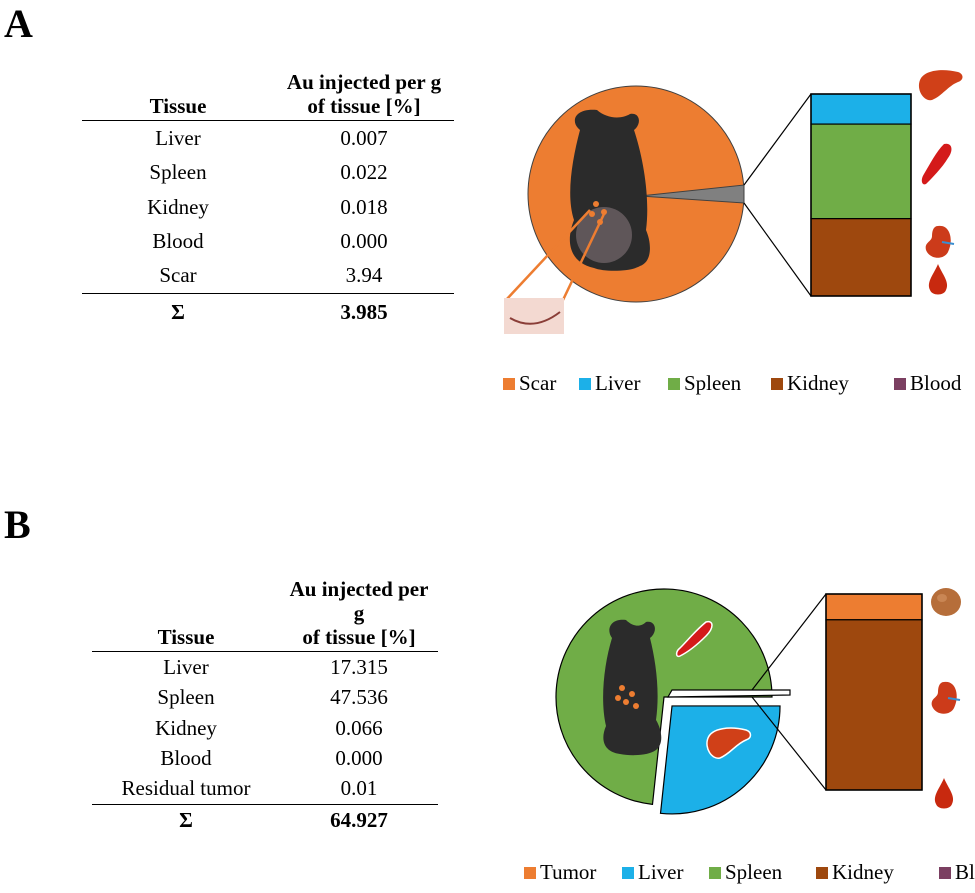 The image size is (975, 893). I want to click on table-row: Liver 17.315, so click(265, 667).